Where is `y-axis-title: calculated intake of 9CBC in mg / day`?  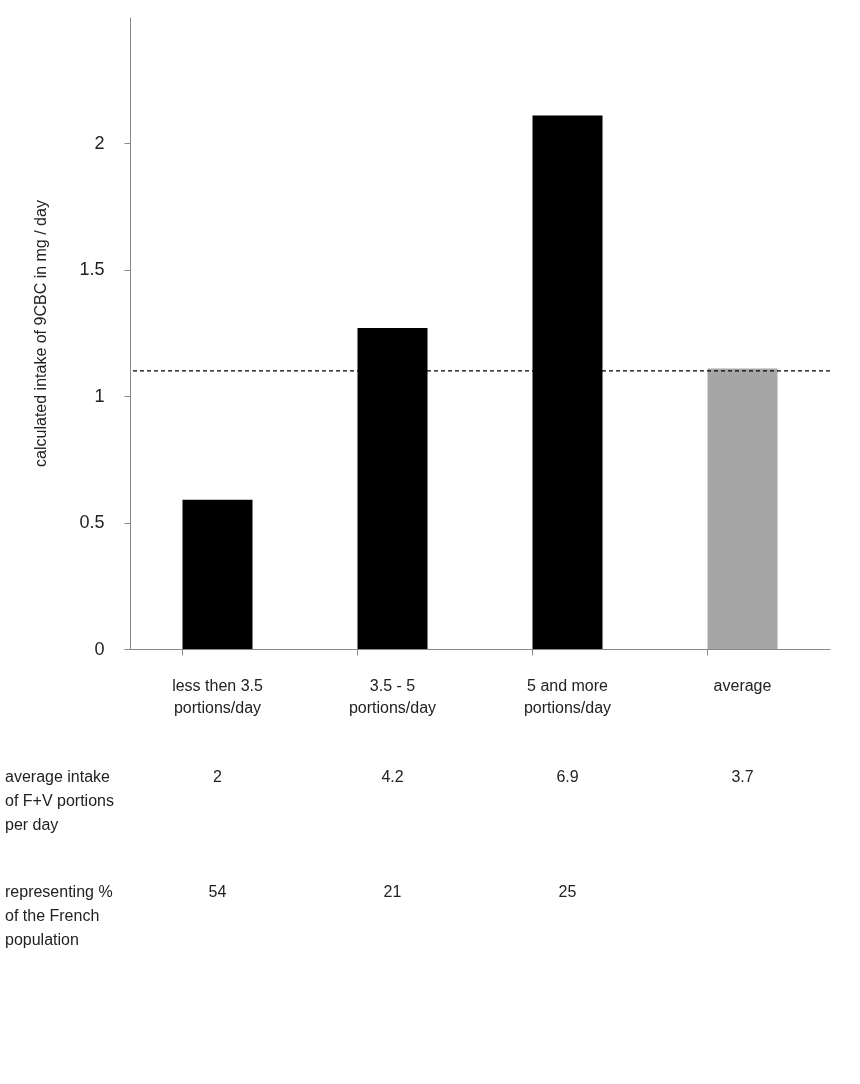
y-axis-title: calculated intake of 9CBC in mg / day is located at coordinates (41, 333).